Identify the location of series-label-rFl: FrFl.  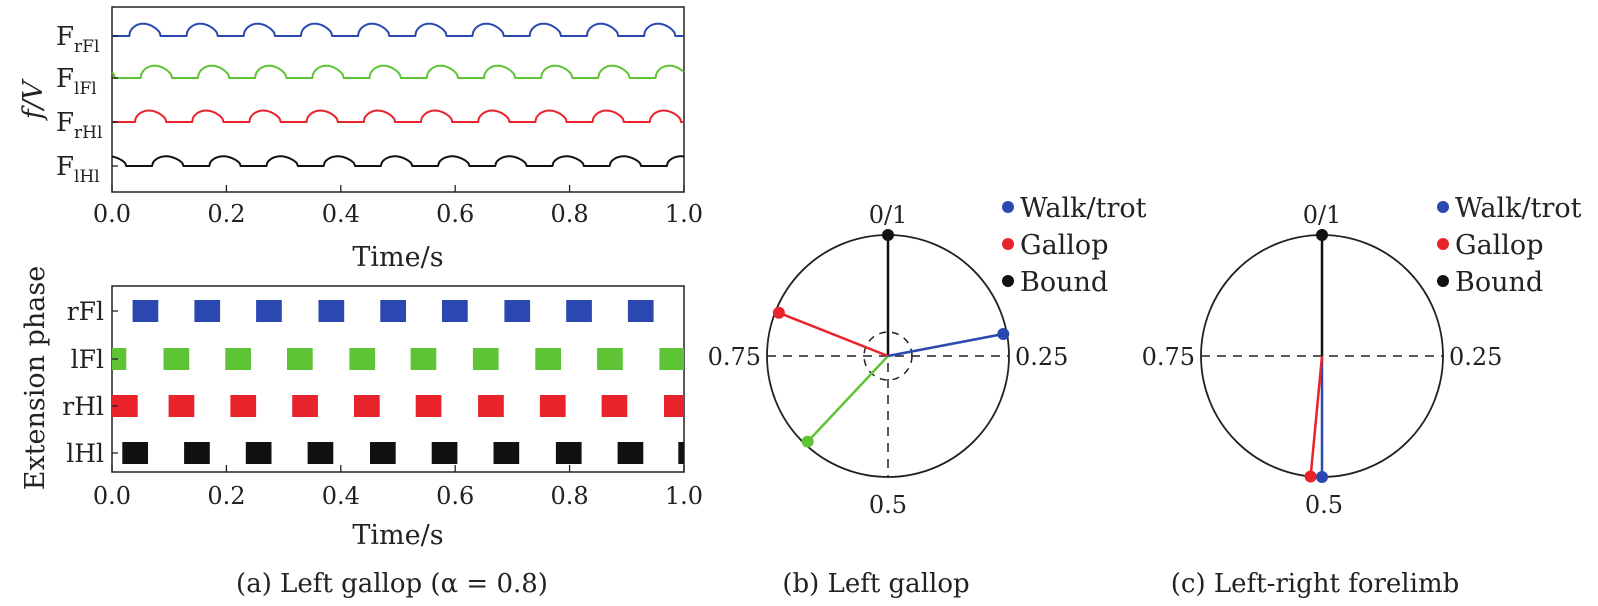
(77, 39).